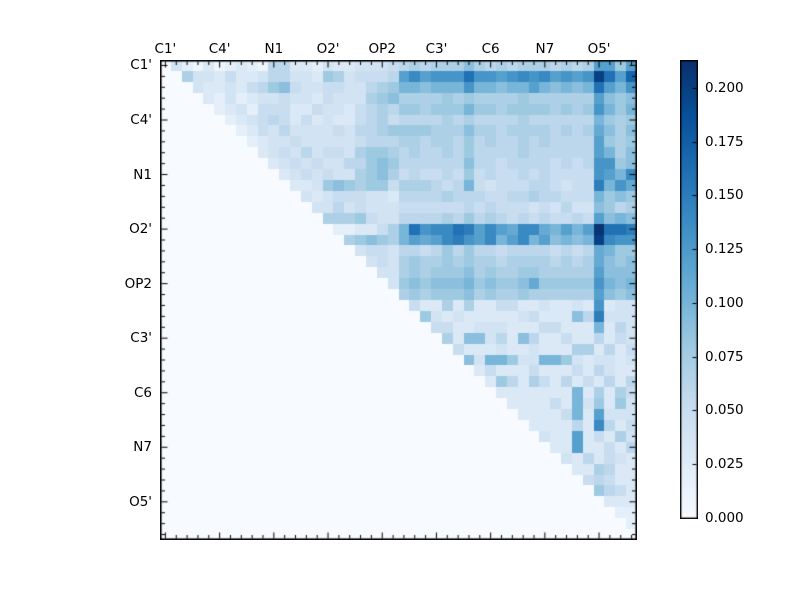 This screenshot has height=600, width=800. I want to click on colorbar-tick-label: 0.175, so click(724, 141).